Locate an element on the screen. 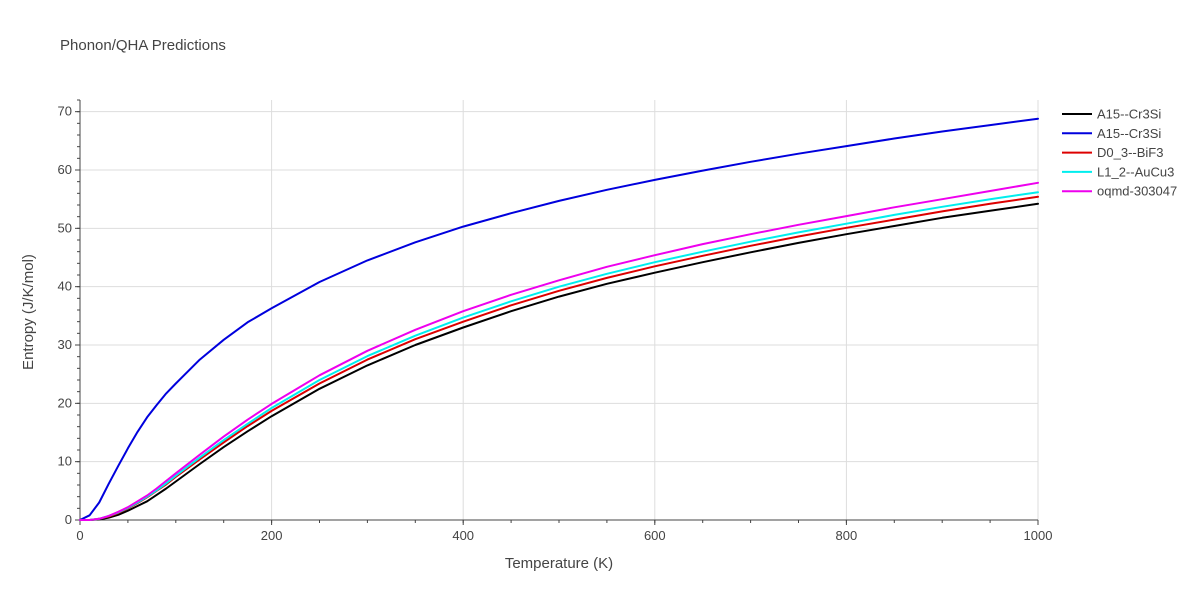  legend-item-3: D0_3--BiF3 is located at coordinates (1112, 152).